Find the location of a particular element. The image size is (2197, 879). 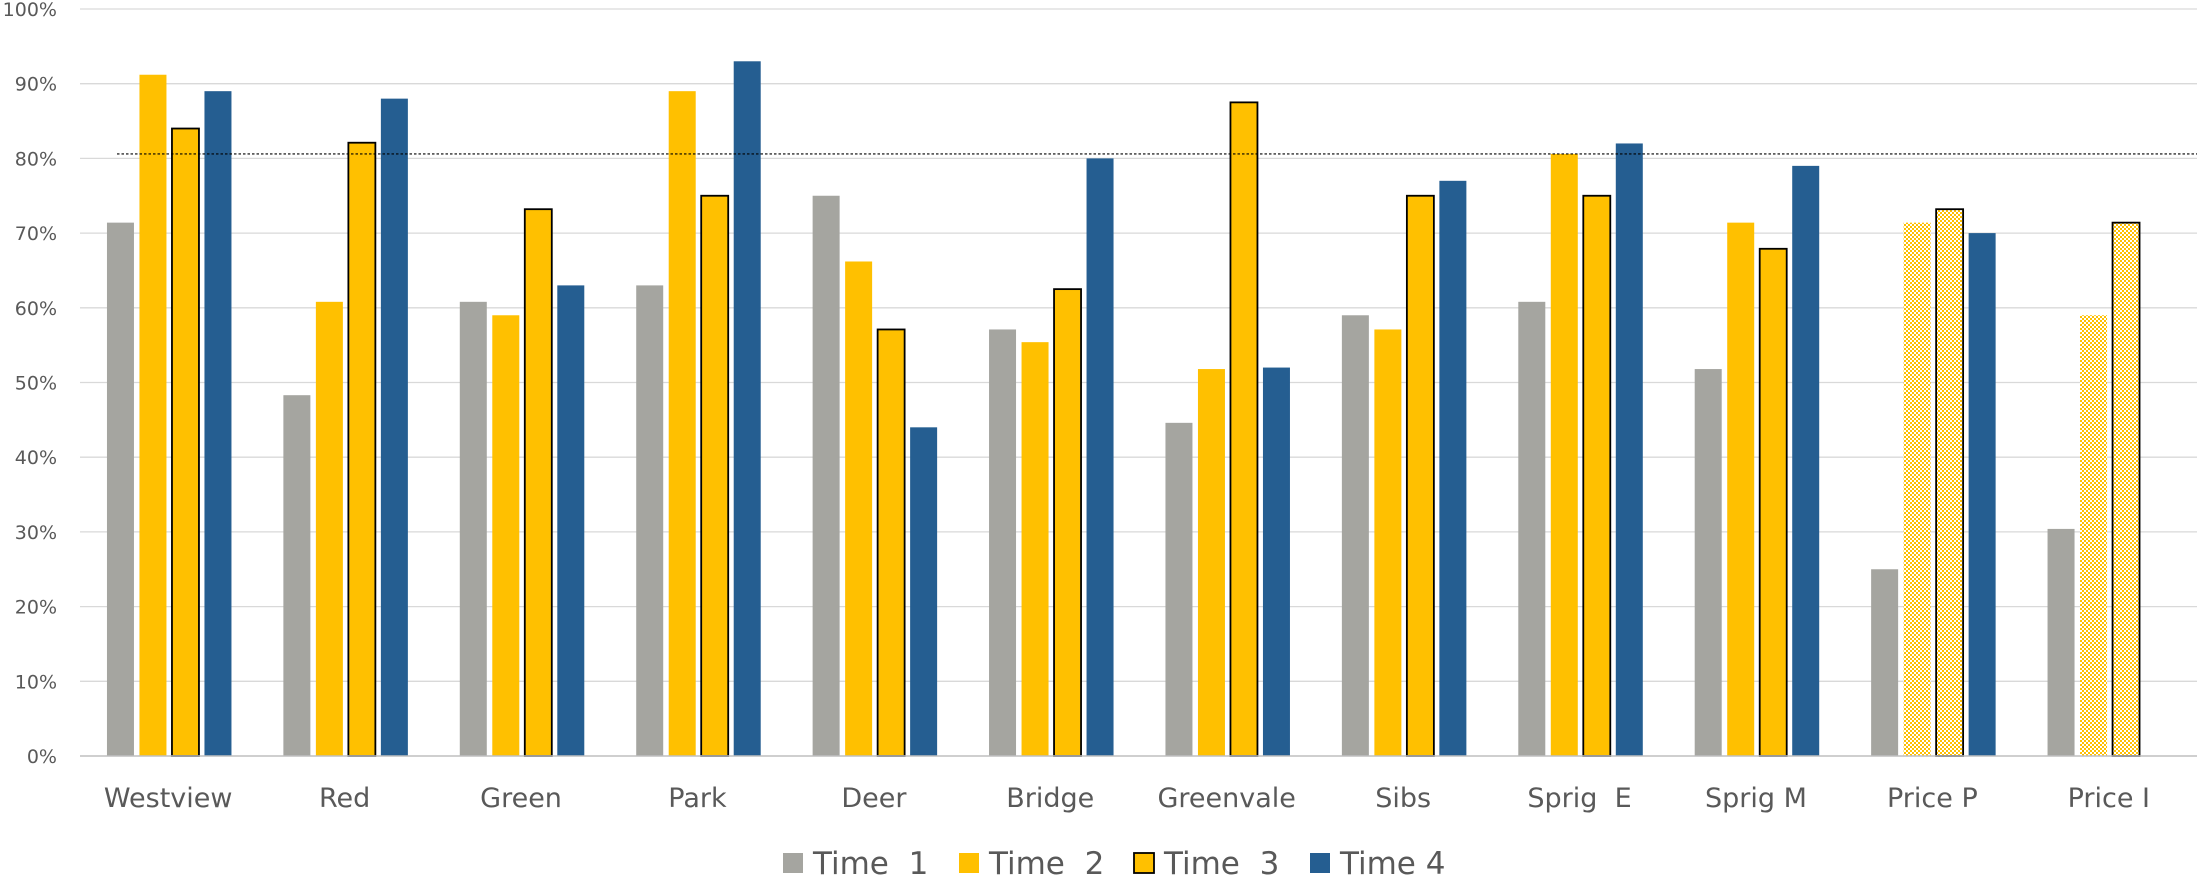

legend: Time 1 Time 2 Time 3 Time 4 is located at coordinates (1114, 862).